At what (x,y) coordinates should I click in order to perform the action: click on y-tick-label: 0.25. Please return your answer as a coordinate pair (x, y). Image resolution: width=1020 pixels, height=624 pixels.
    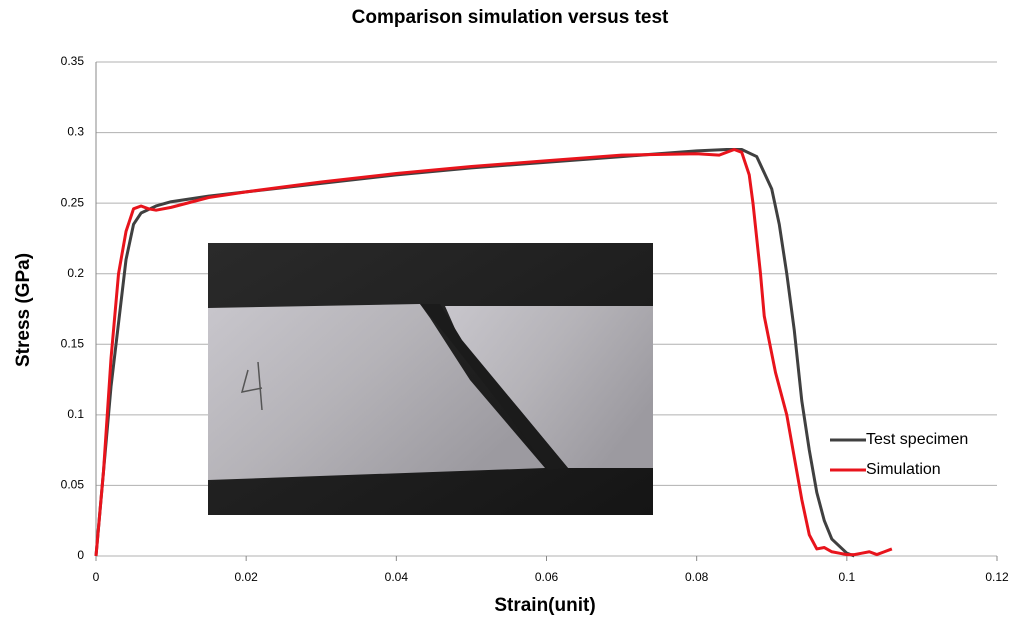
    Looking at the image, I should click on (73, 202).